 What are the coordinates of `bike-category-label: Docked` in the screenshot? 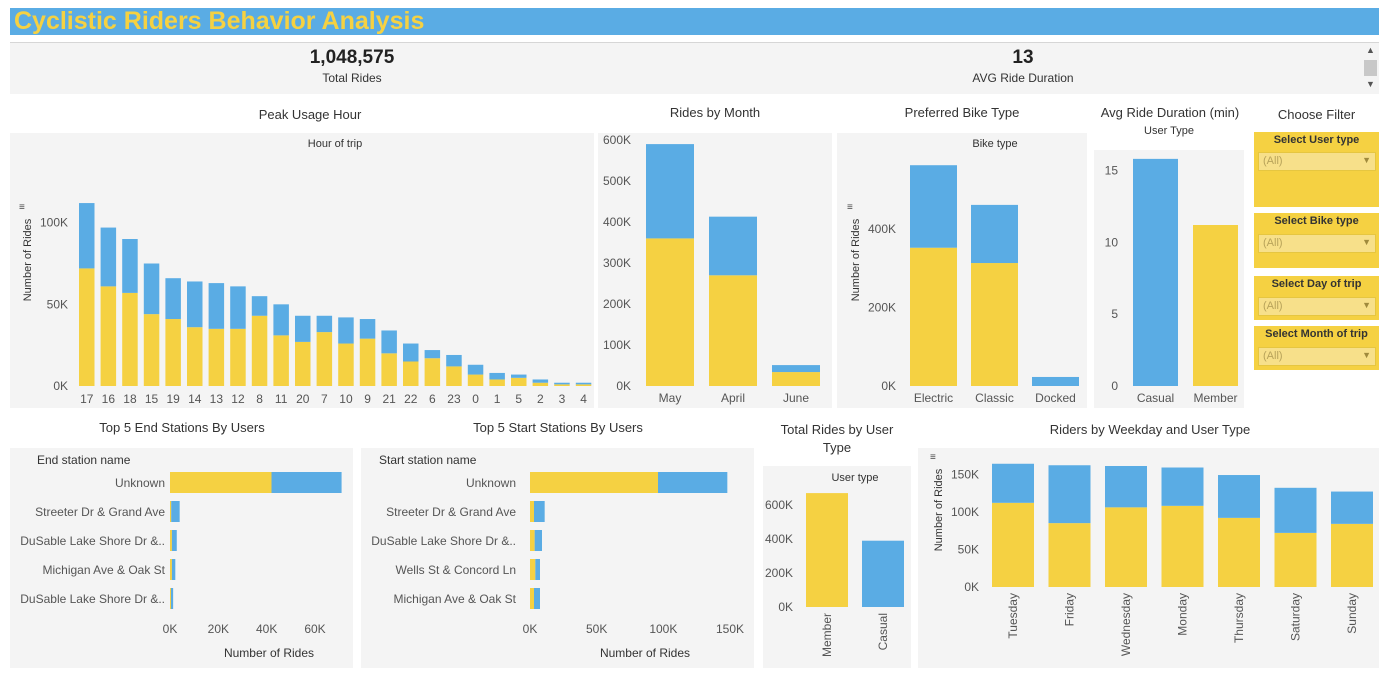 It's located at (1055, 398).